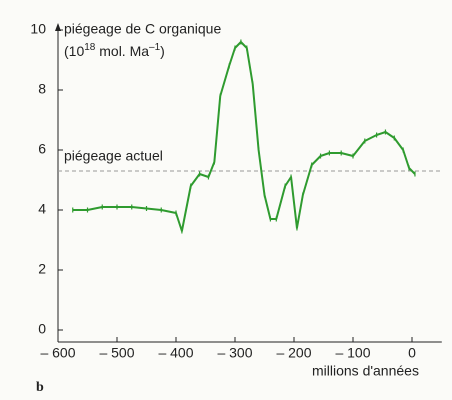 Image resolution: width=452 pixels, height=400 pixels. Describe the element at coordinates (122, 51) in the screenshot. I see `unit-part: mol. Ma` at that location.